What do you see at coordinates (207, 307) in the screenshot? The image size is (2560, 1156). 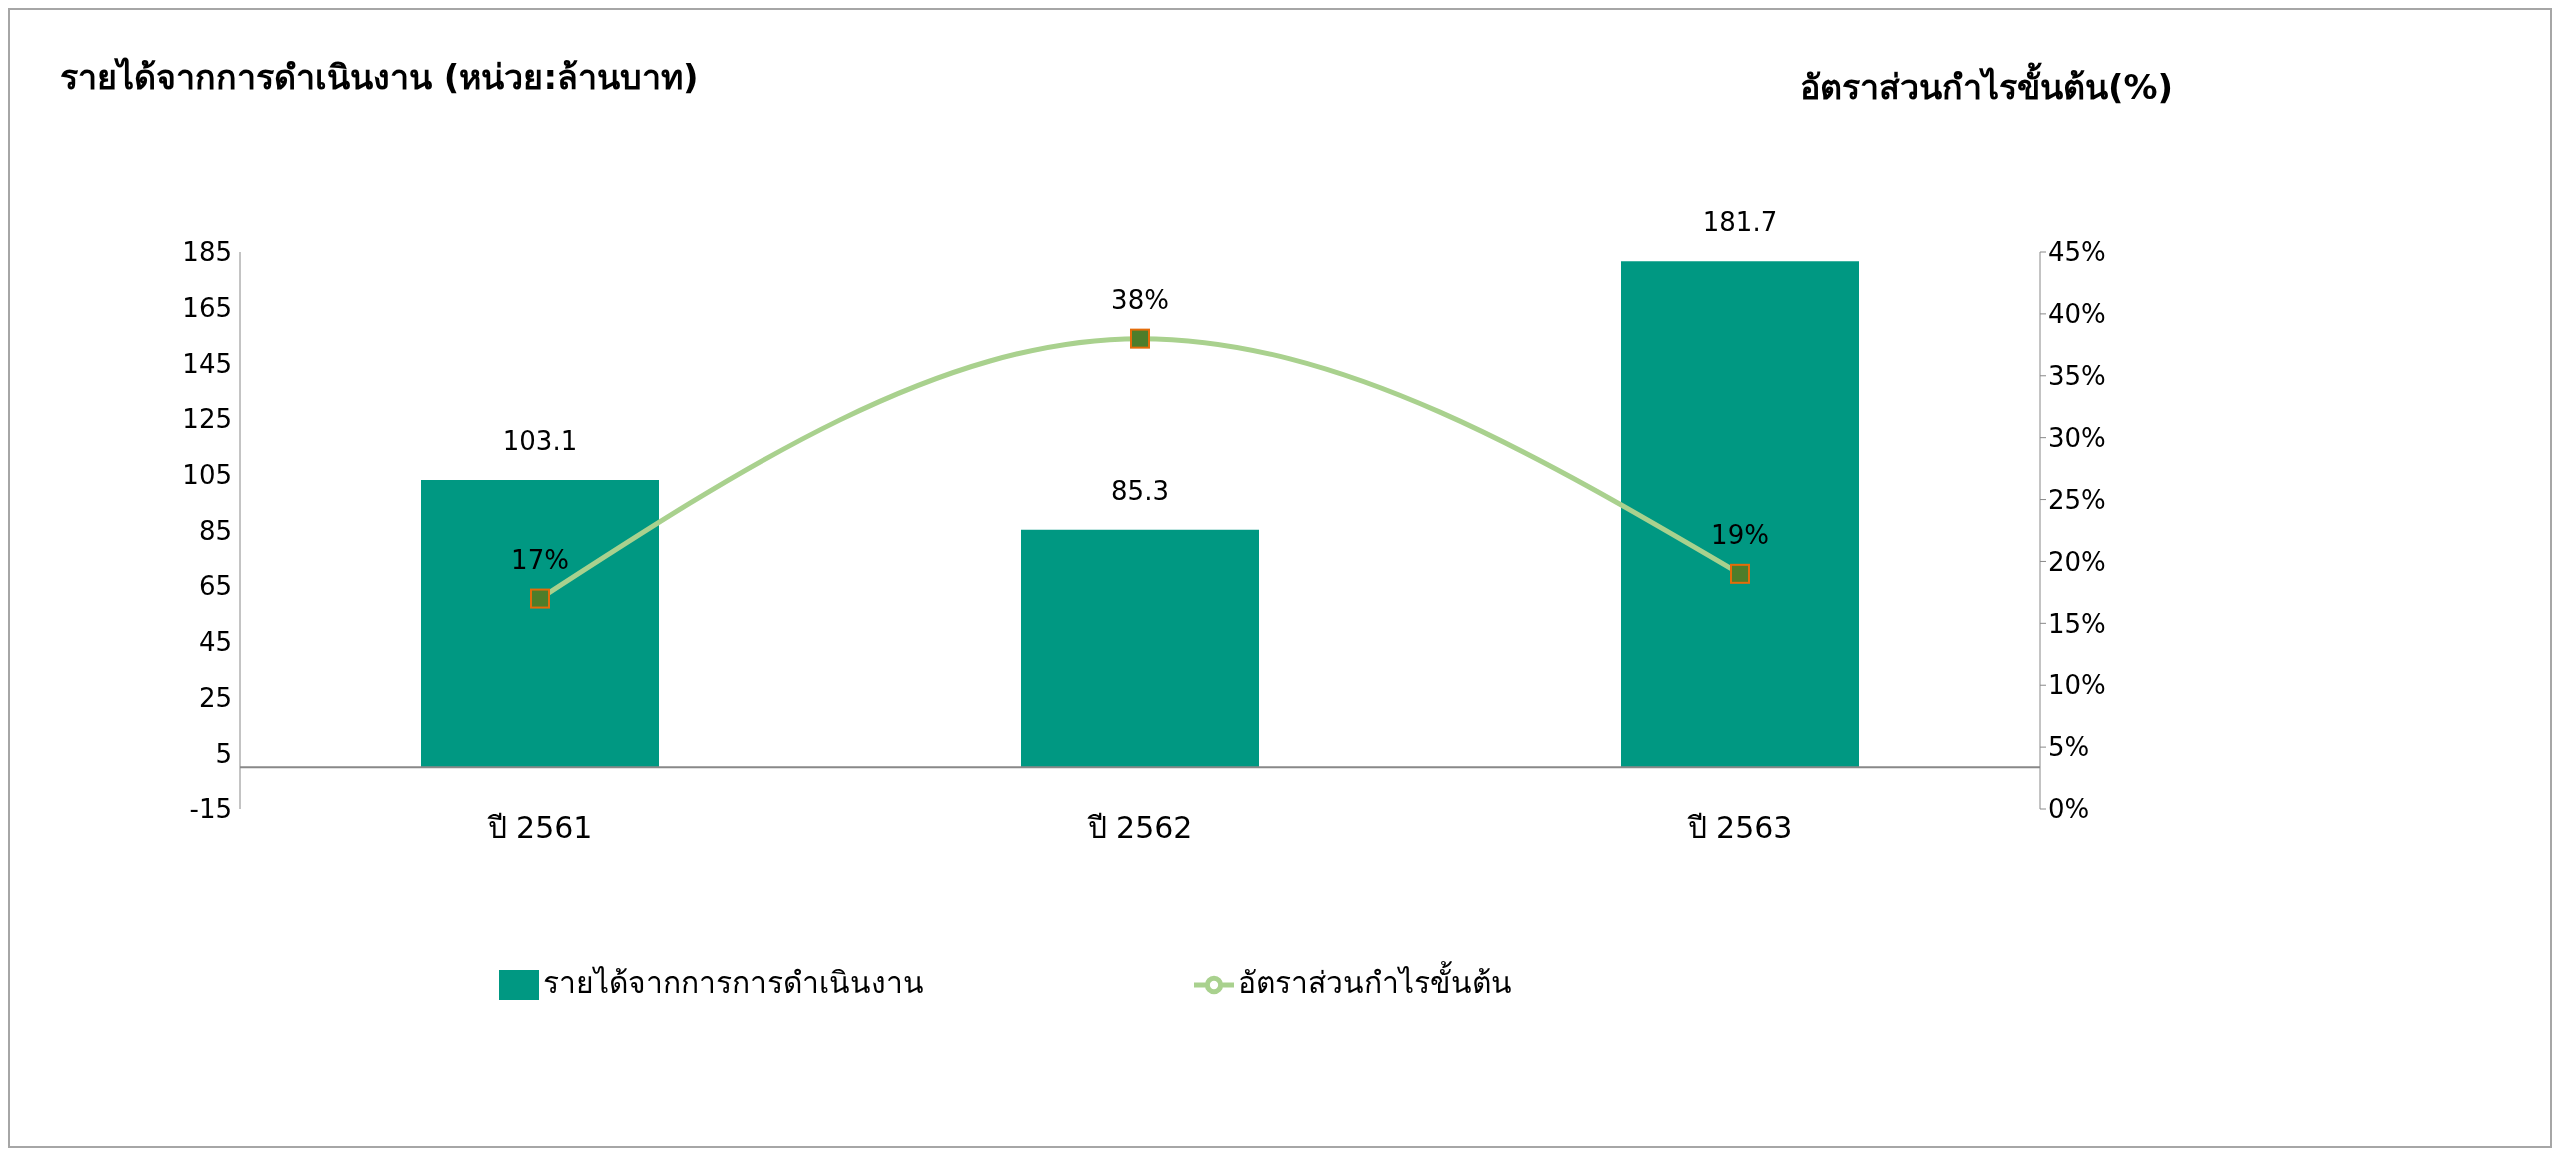 I see `y-tick-label: 165` at bounding box center [207, 307].